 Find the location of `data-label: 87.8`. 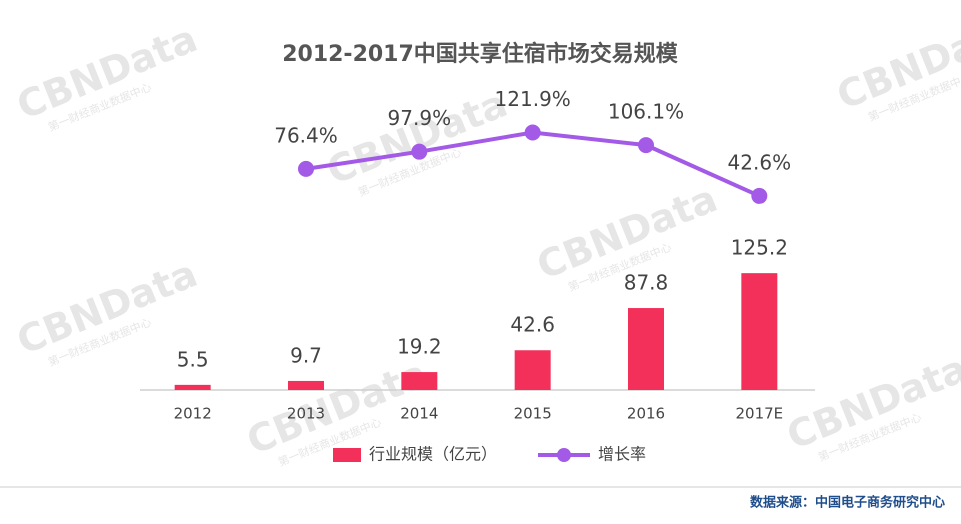

data-label: 87.8 is located at coordinates (646, 283).